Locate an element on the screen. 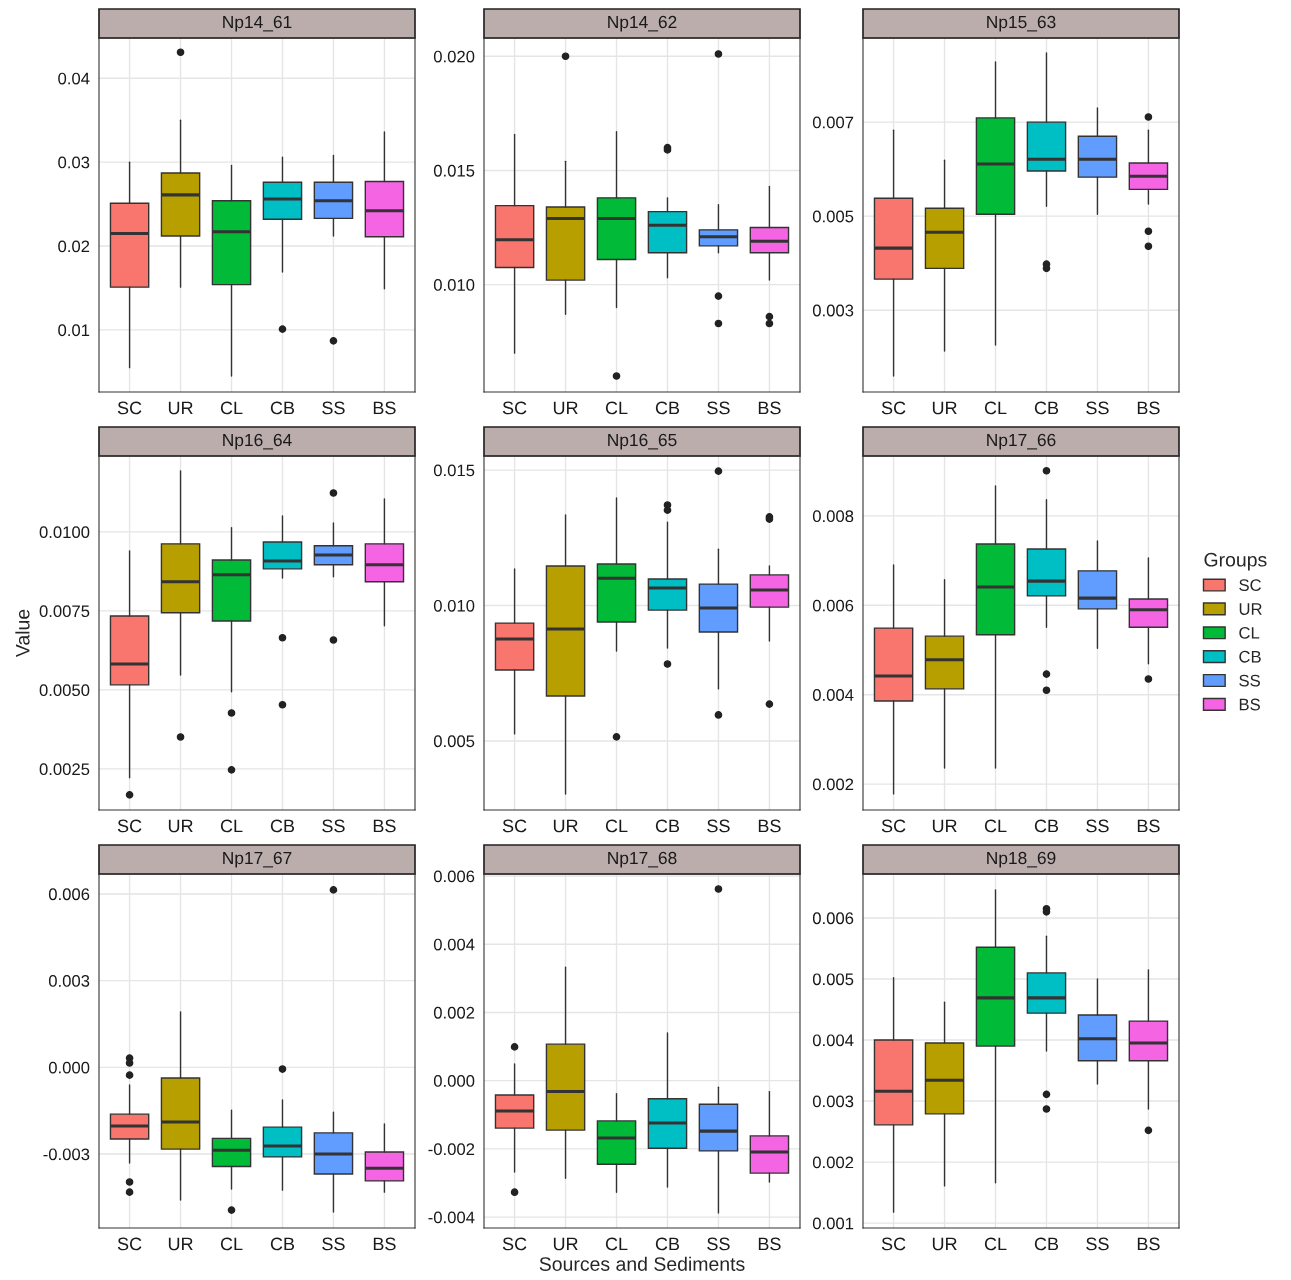  y-tick-label: 0.0100 is located at coordinates (64, 532).